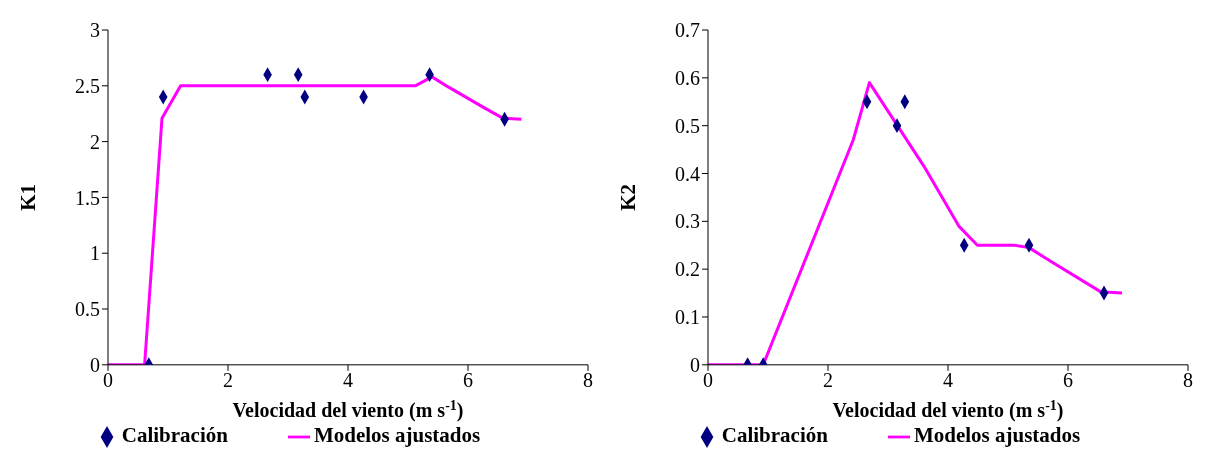 The image size is (1225, 463). I want to click on y-axis-title: K2, so click(628, 197).